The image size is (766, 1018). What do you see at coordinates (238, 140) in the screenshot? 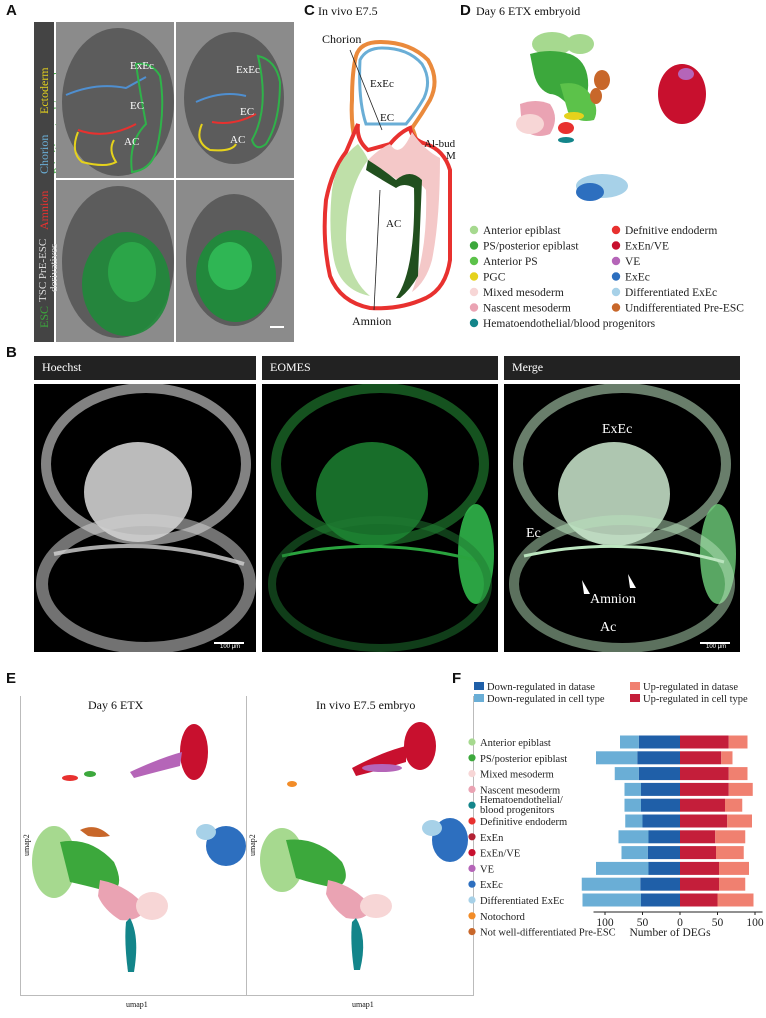
I see `a-ac-label-2: AC` at bounding box center [238, 140].